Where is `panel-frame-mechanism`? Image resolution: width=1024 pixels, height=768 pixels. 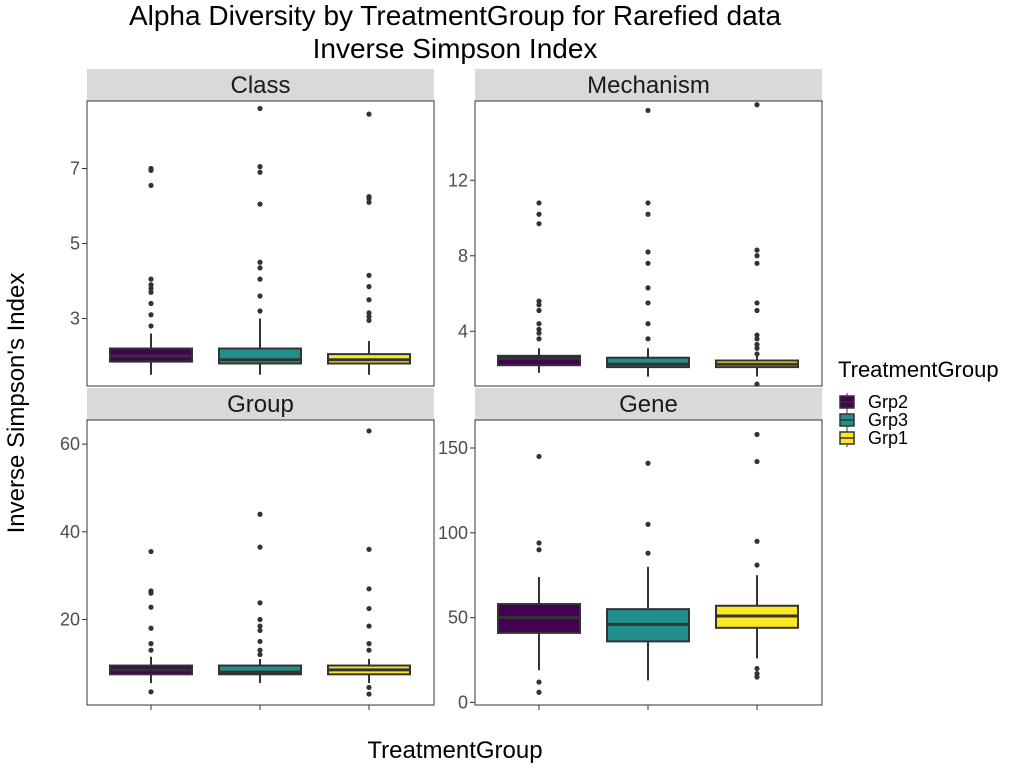 panel-frame-mechanism is located at coordinates (648, 243).